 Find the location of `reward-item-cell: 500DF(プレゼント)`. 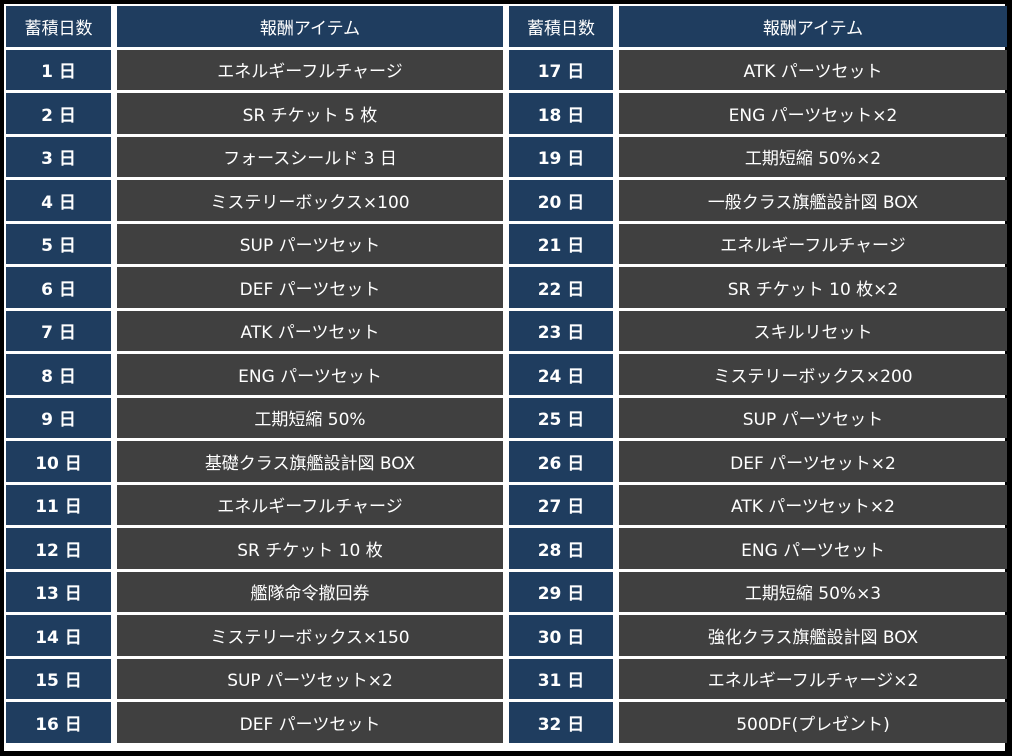

reward-item-cell: 500DF(プレゼント) is located at coordinates (813, 722).